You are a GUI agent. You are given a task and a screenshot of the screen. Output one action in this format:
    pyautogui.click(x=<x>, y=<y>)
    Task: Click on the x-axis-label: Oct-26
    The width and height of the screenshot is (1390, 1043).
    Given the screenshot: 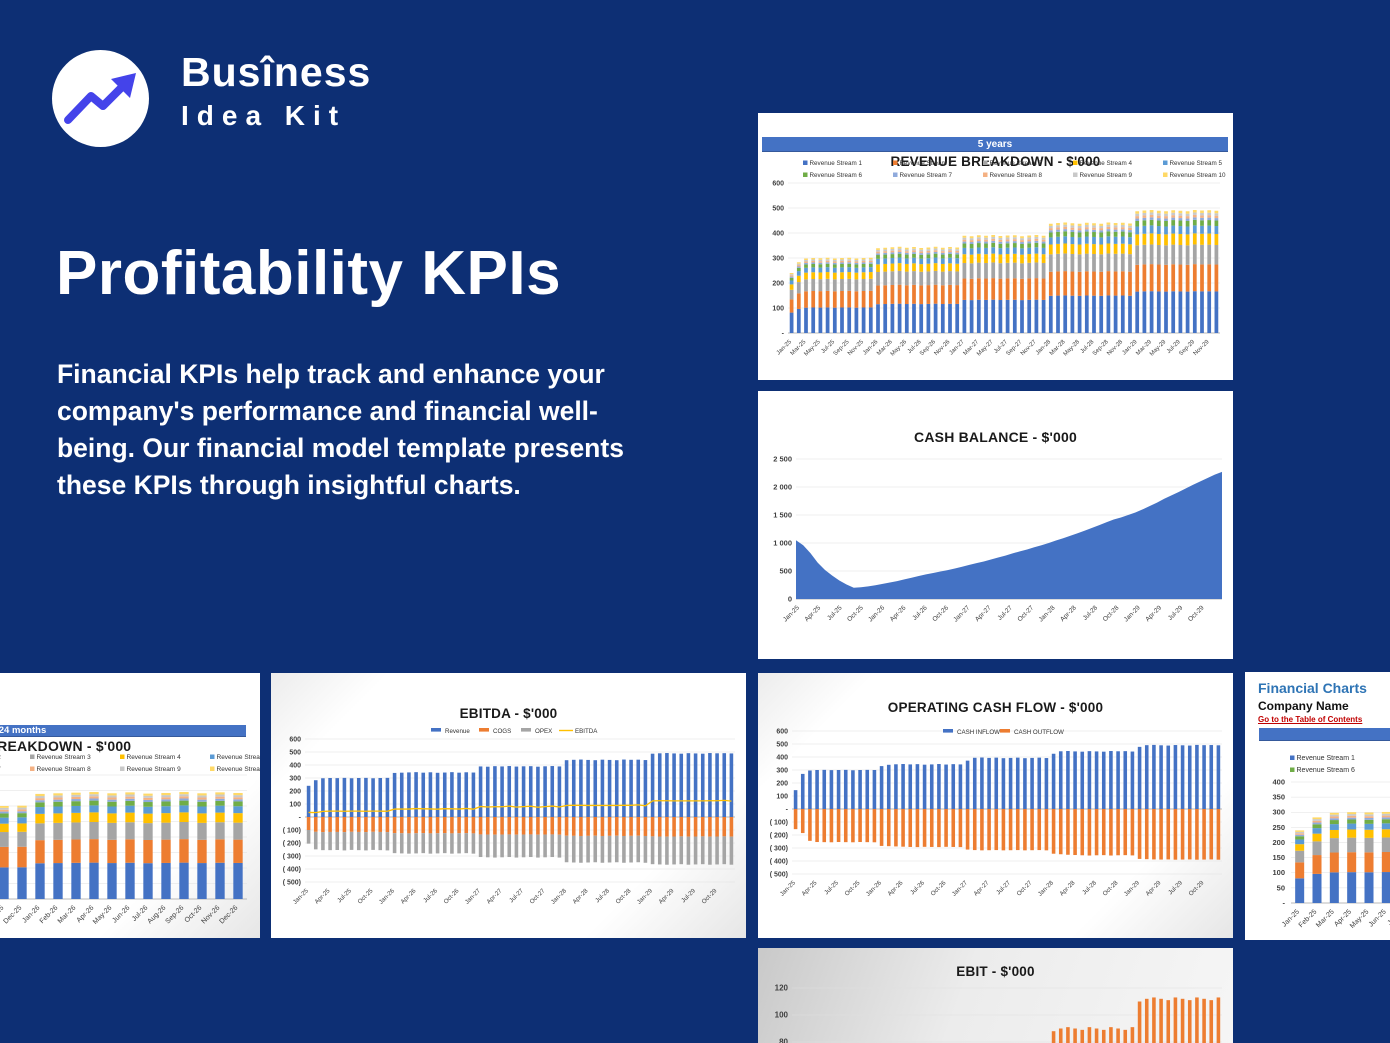 What is the action you would take?
    pyautogui.click(x=940, y=613)
    